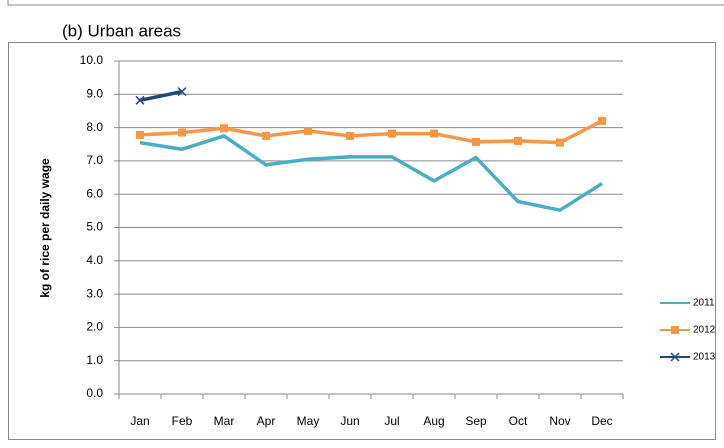 This screenshot has width=724, height=448. Describe the element at coordinates (601, 421) in the screenshot. I see `x-tick-label: Dec` at that location.